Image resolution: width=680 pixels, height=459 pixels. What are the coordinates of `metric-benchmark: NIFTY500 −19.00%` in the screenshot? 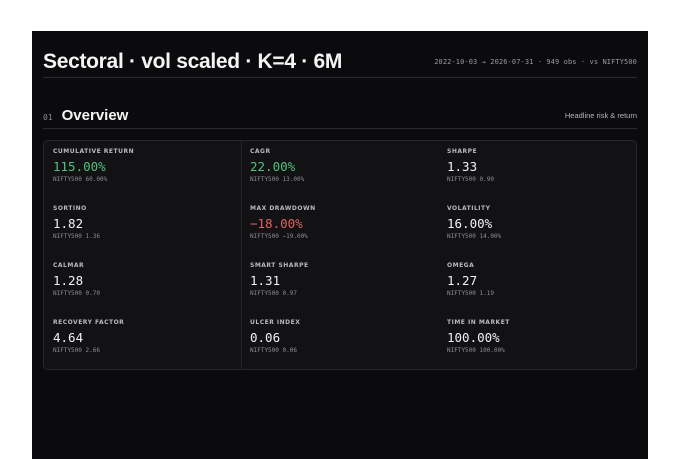 It's located at (279, 236).